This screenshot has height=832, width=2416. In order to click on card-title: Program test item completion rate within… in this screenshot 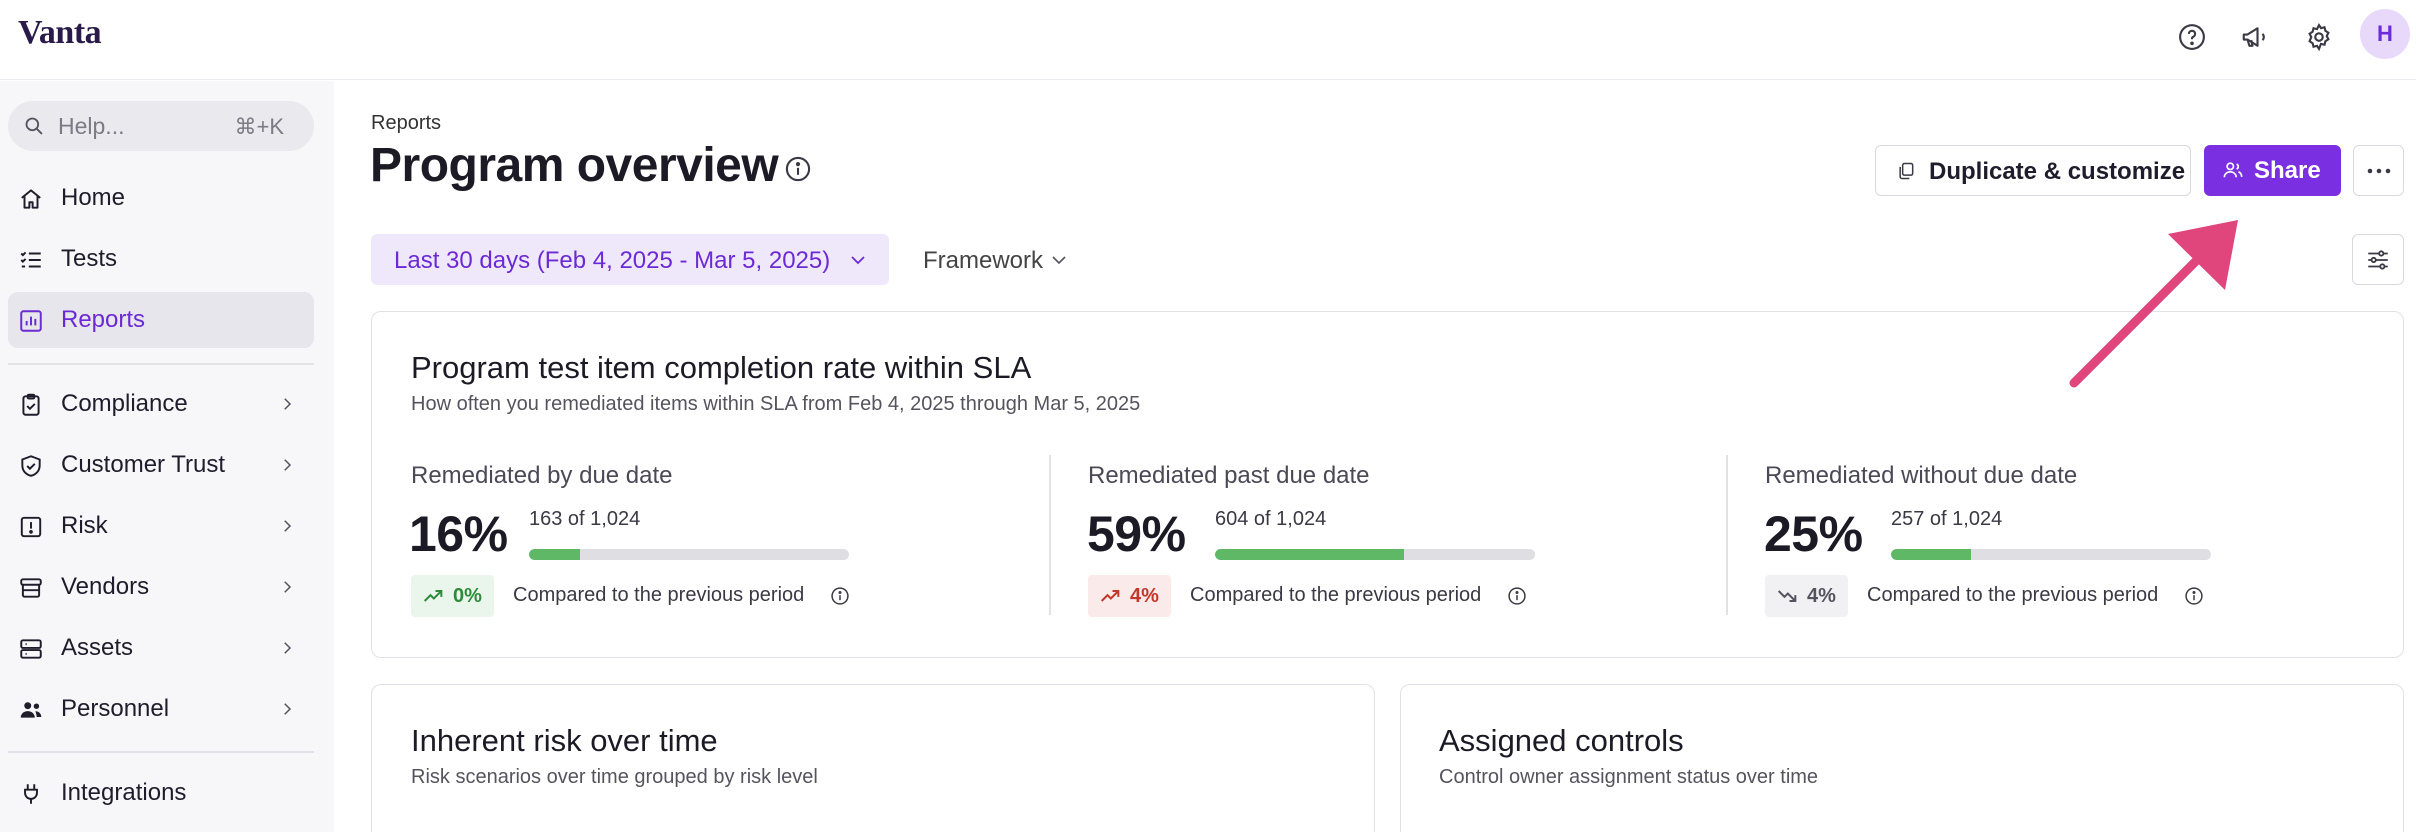, I will do `click(721, 367)`.